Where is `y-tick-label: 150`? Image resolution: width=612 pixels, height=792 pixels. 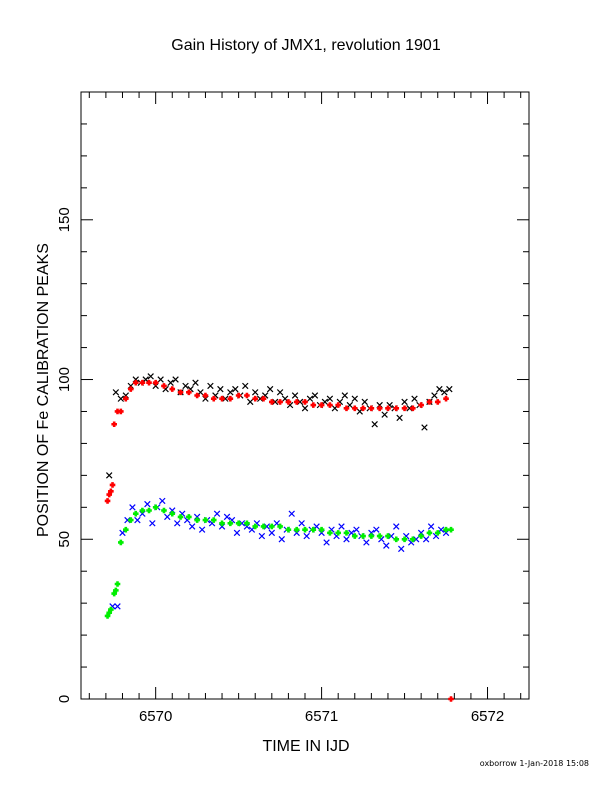 y-tick-label: 150 is located at coordinates (64, 219).